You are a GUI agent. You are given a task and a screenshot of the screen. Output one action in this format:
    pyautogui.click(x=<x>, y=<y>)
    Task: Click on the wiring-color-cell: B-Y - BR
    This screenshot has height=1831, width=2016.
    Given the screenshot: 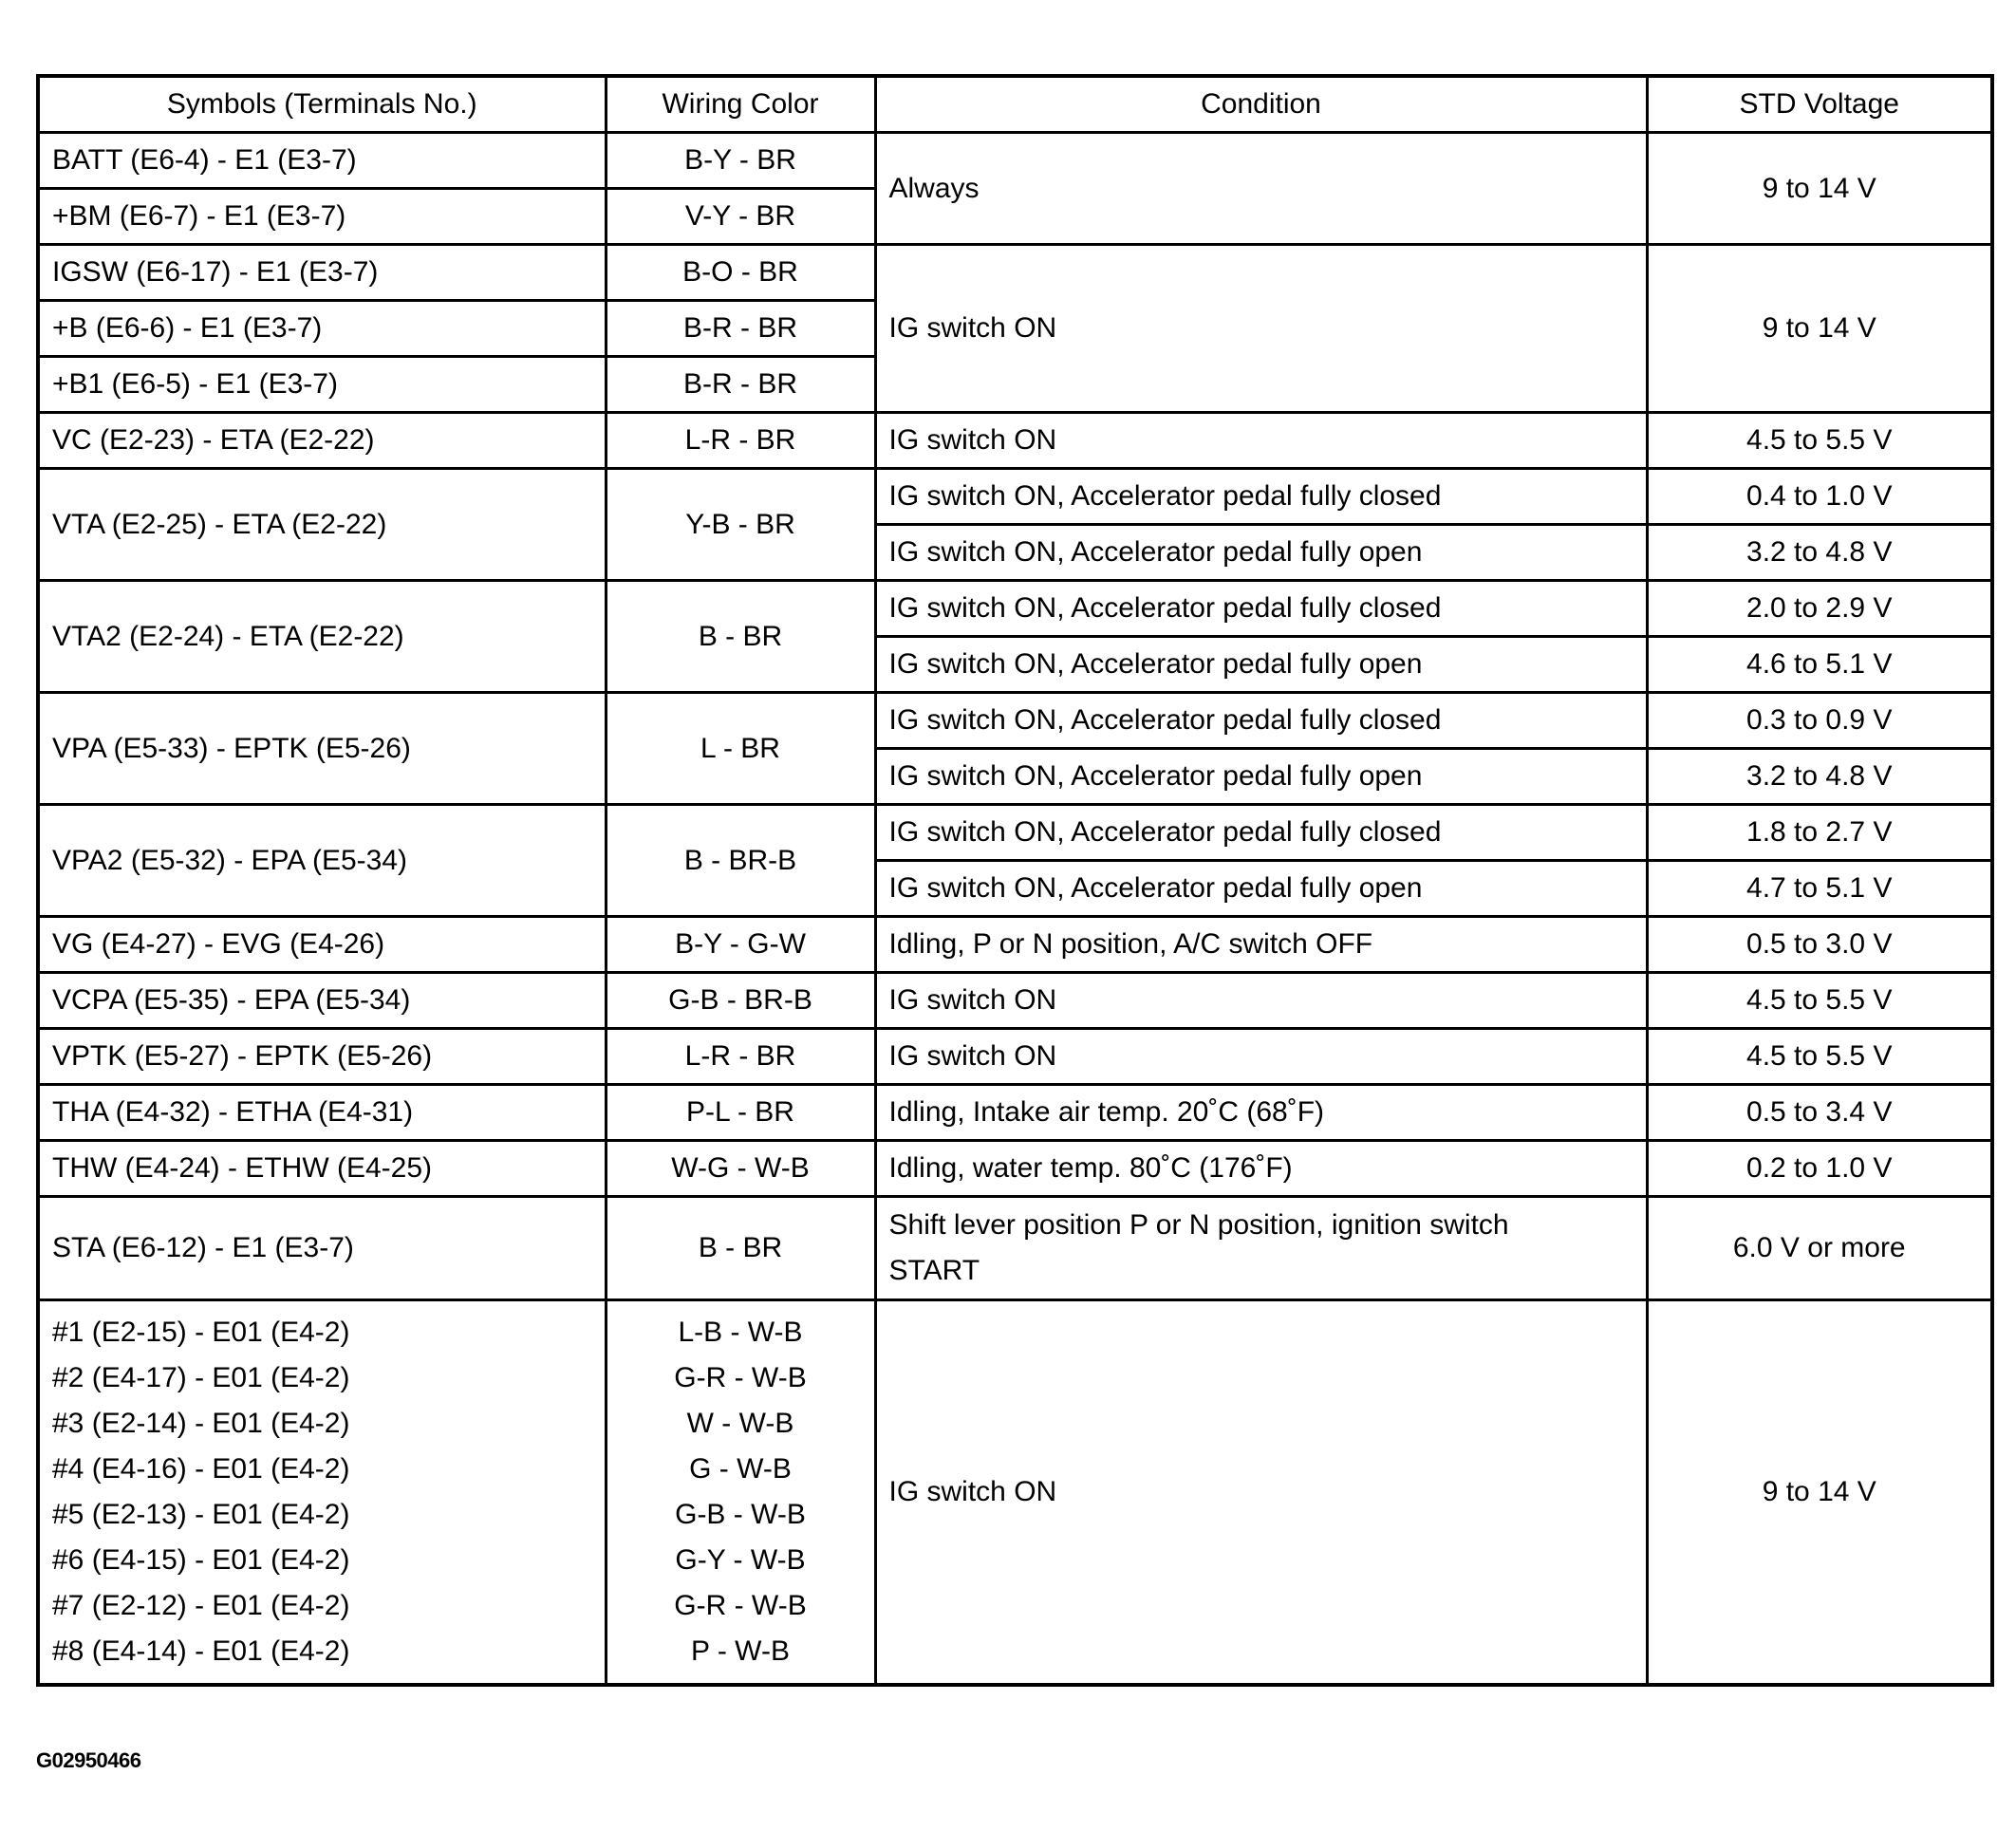 What is the action you would take?
    pyautogui.click(x=740, y=160)
    